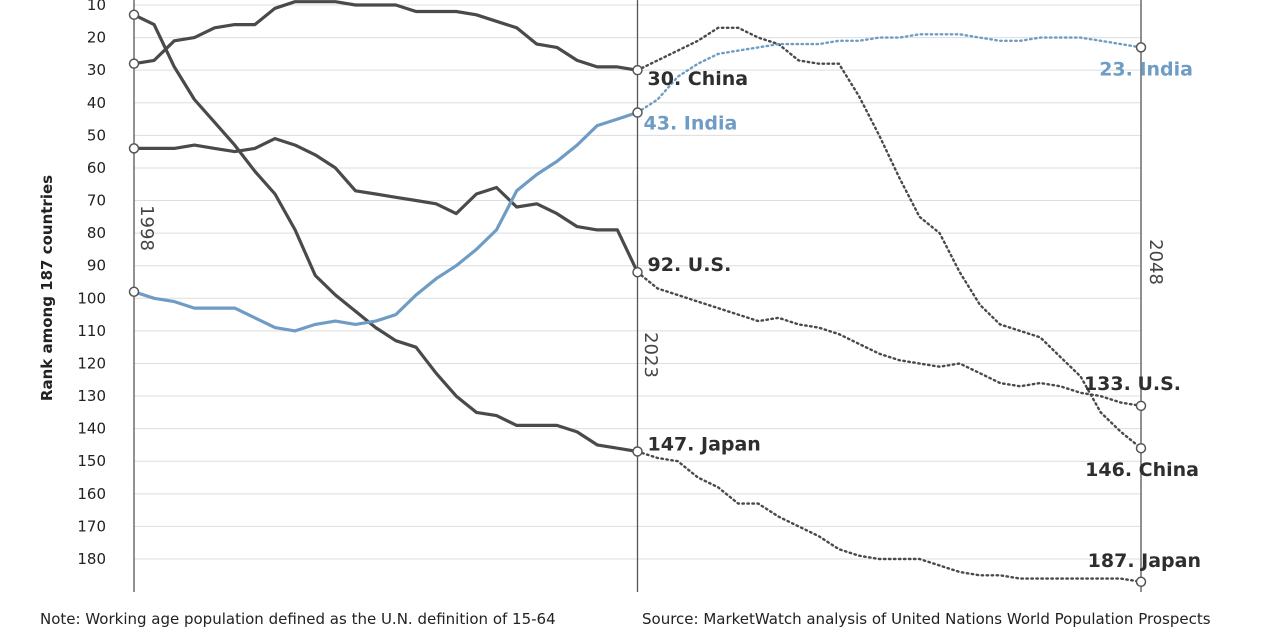 The width and height of the screenshot is (1280, 640). Describe the element at coordinates (96, 201) in the screenshot. I see `y-tick-label: 70` at that location.